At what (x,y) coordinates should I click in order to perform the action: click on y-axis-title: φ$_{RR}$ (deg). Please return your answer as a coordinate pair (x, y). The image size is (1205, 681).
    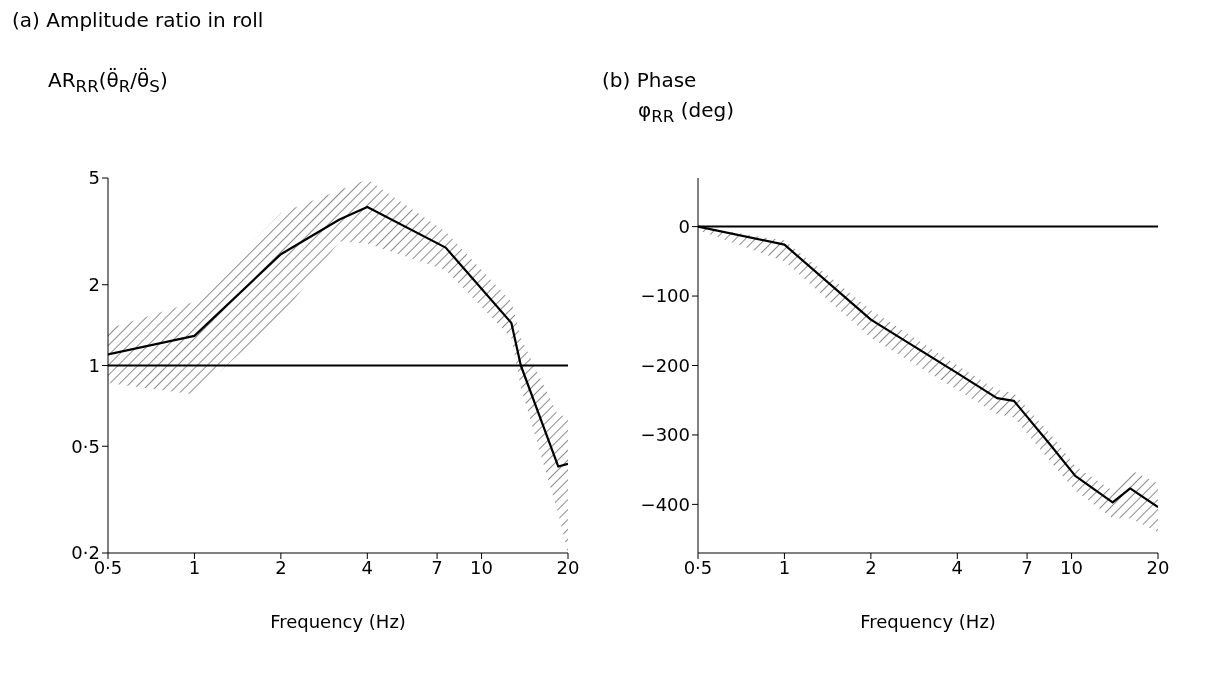
    Looking at the image, I should click on (686, 112).